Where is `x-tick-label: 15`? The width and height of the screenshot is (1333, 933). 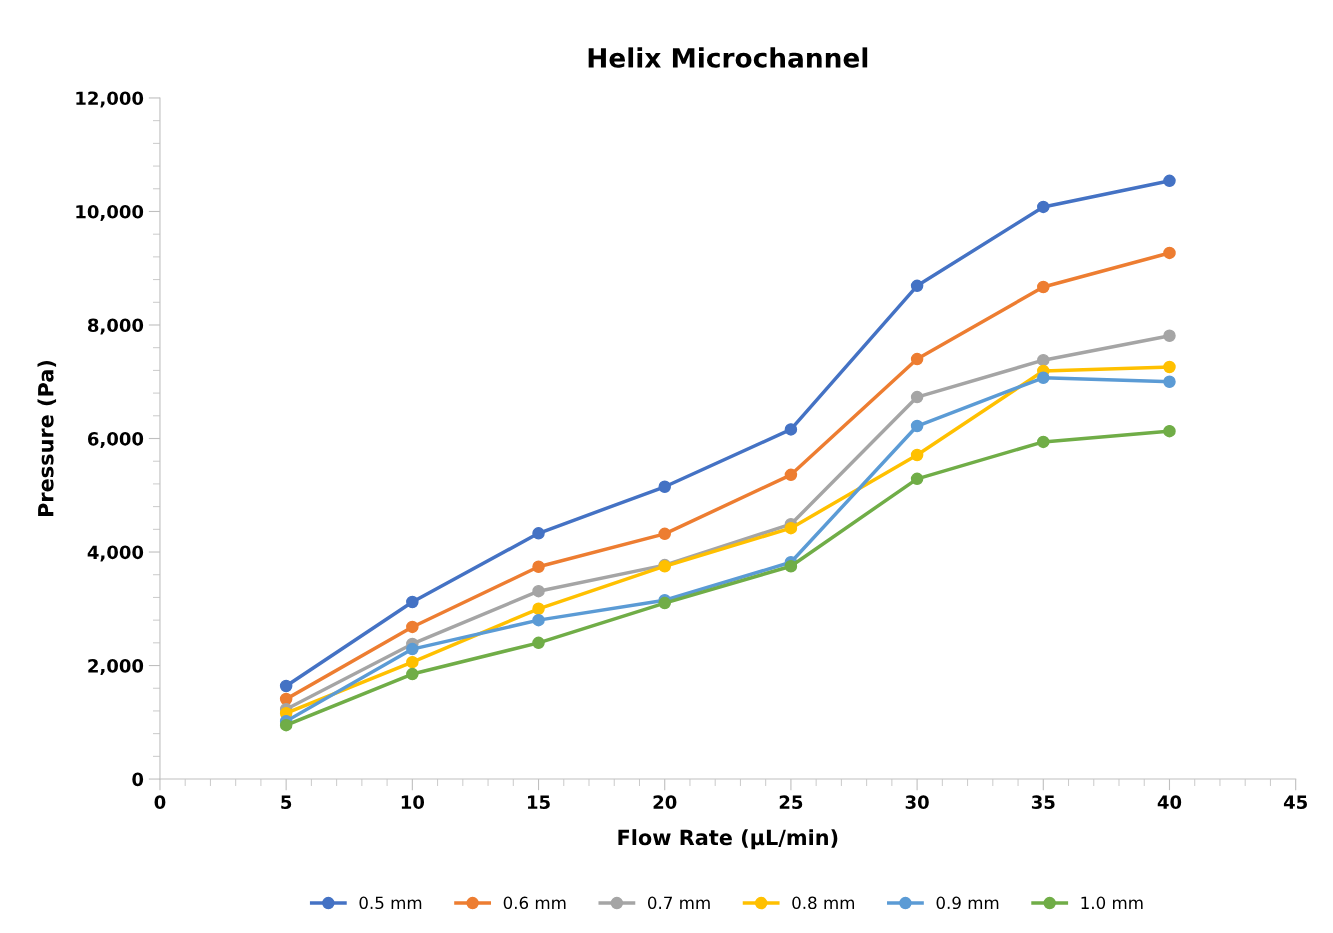
x-tick-label: 15 is located at coordinates (539, 802).